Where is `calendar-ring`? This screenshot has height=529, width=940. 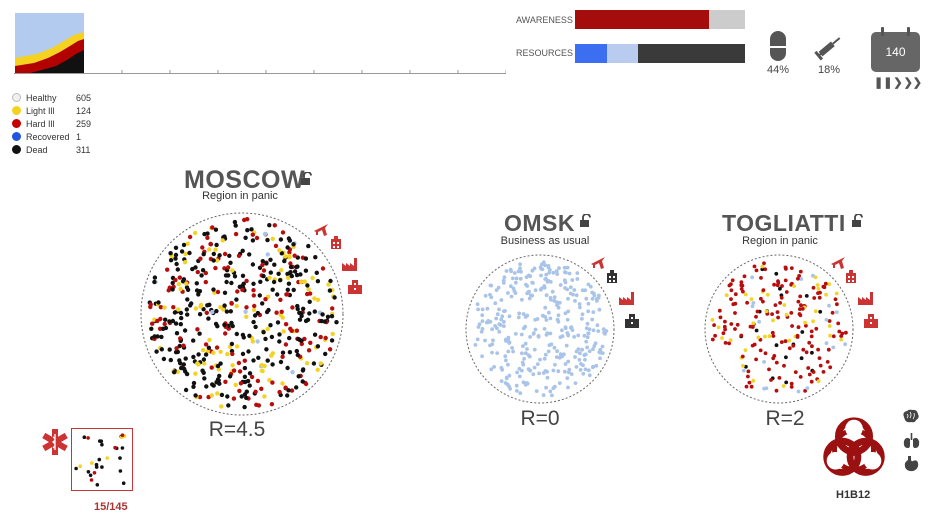 calendar-ring is located at coordinates (908, 31).